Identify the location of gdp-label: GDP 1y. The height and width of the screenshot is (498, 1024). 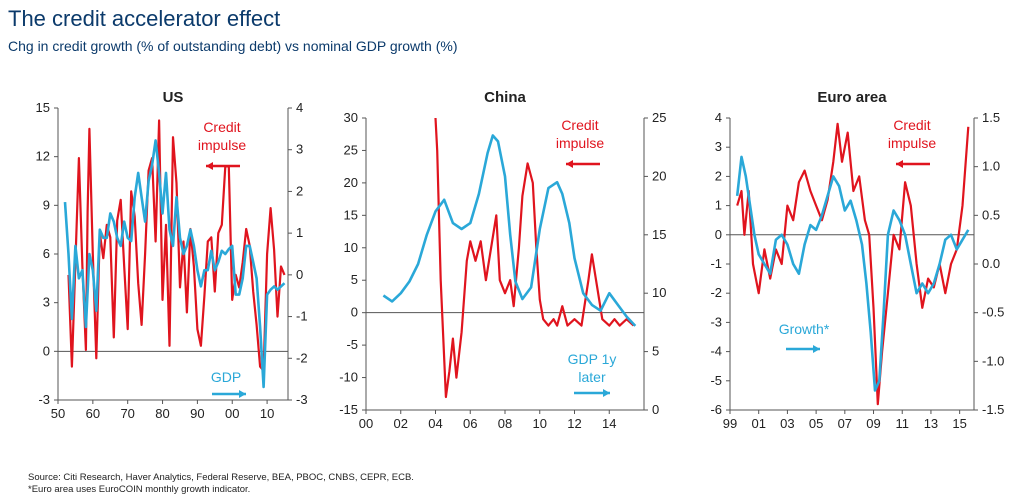
(592, 359).